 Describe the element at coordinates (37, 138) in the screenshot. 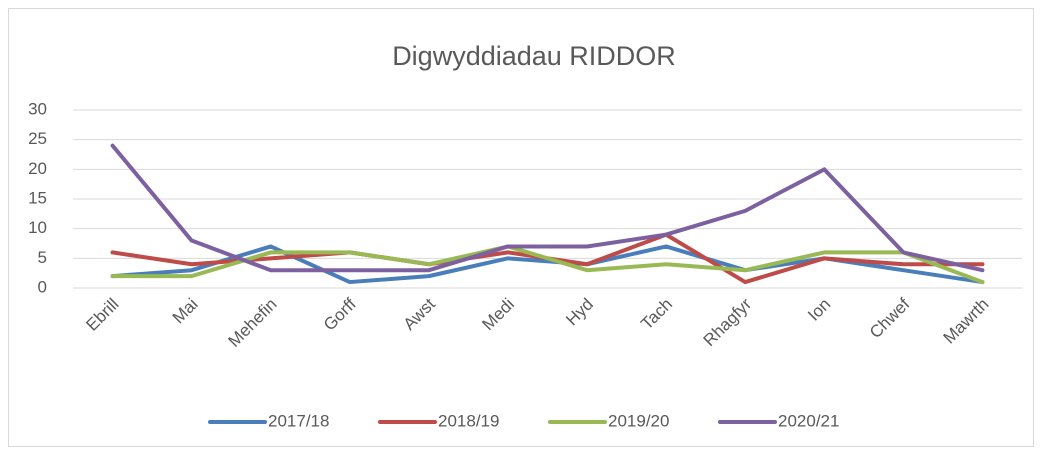

I see `y-tick-label: 25` at that location.